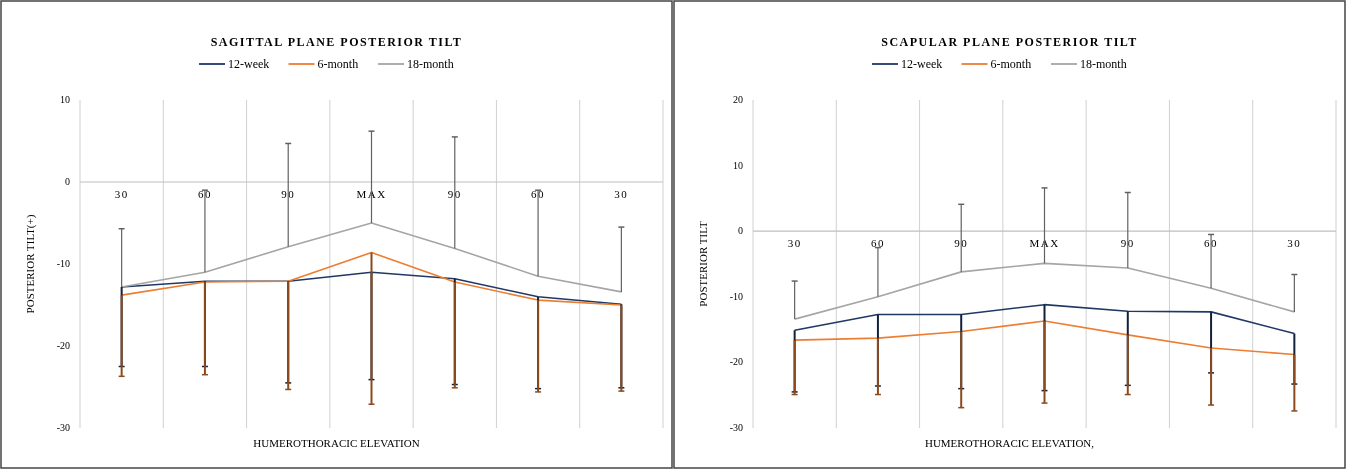 Image resolution: width=1346 pixels, height=469 pixels. What do you see at coordinates (1009, 42) in the screenshot?
I see `chart-title: SCAPULAR PLANE POSTERIOR TILT` at bounding box center [1009, 42].